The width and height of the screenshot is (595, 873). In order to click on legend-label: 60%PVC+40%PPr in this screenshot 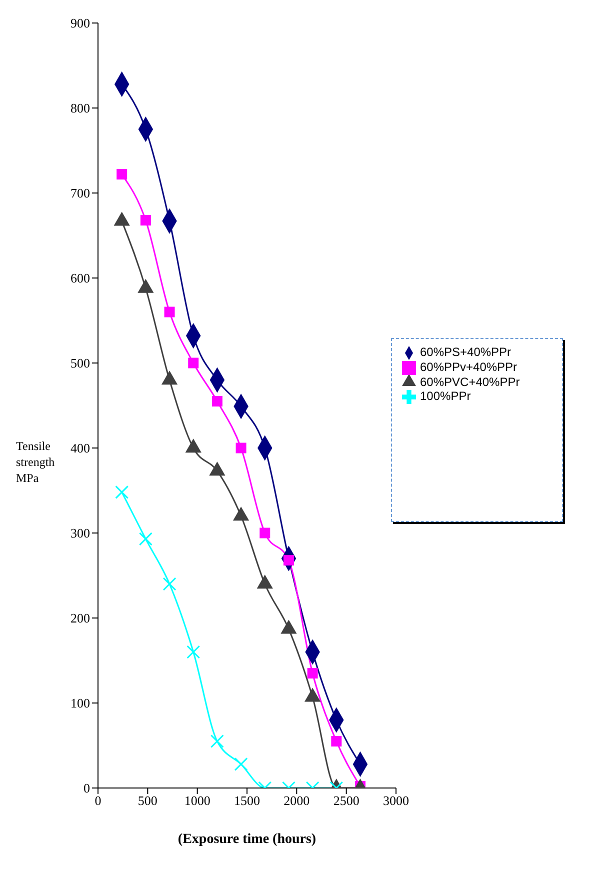, I will do `click(470, 381)`.